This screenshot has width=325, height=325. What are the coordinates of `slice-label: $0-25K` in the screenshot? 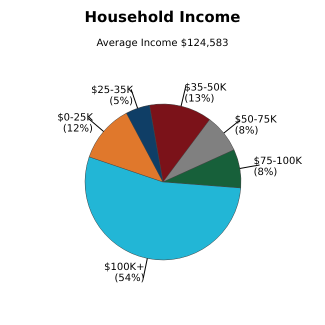 It's located at (75, 118).